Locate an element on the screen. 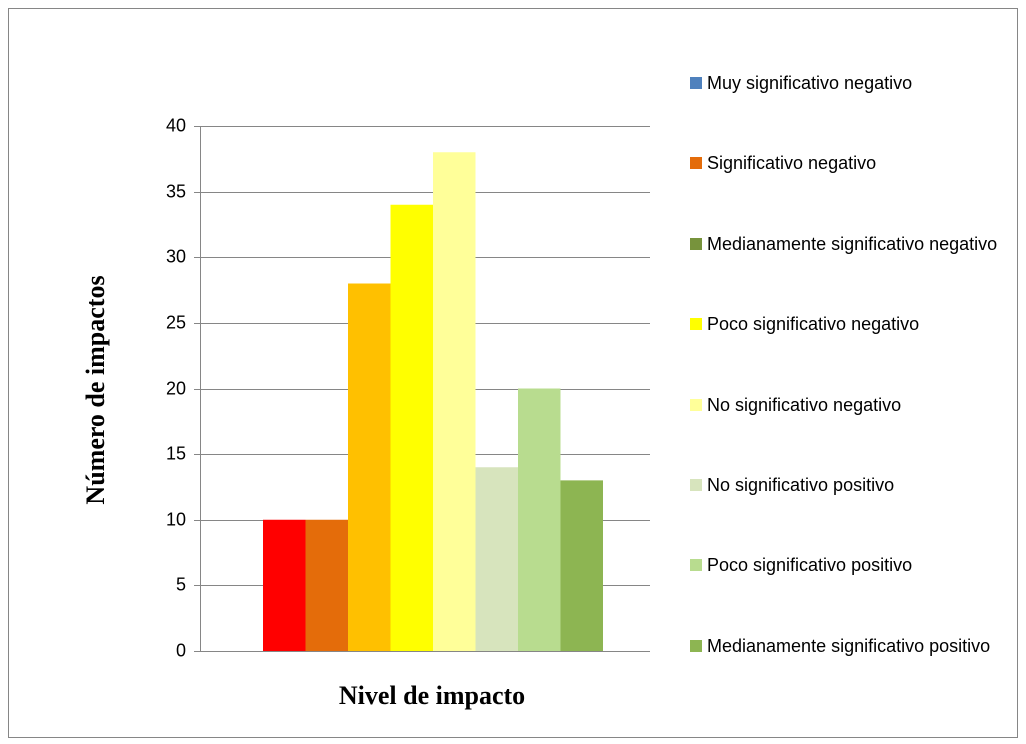  legend-label: No significativo positivo is located at coordinates (801, 485).